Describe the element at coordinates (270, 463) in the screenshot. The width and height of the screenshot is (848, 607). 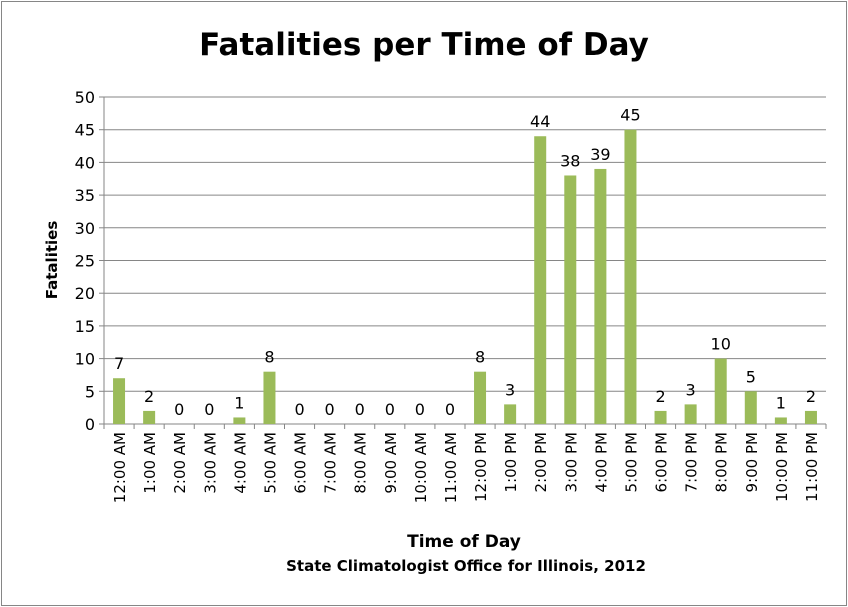
I see `x-tick-label: 5:00 AM` at that location.